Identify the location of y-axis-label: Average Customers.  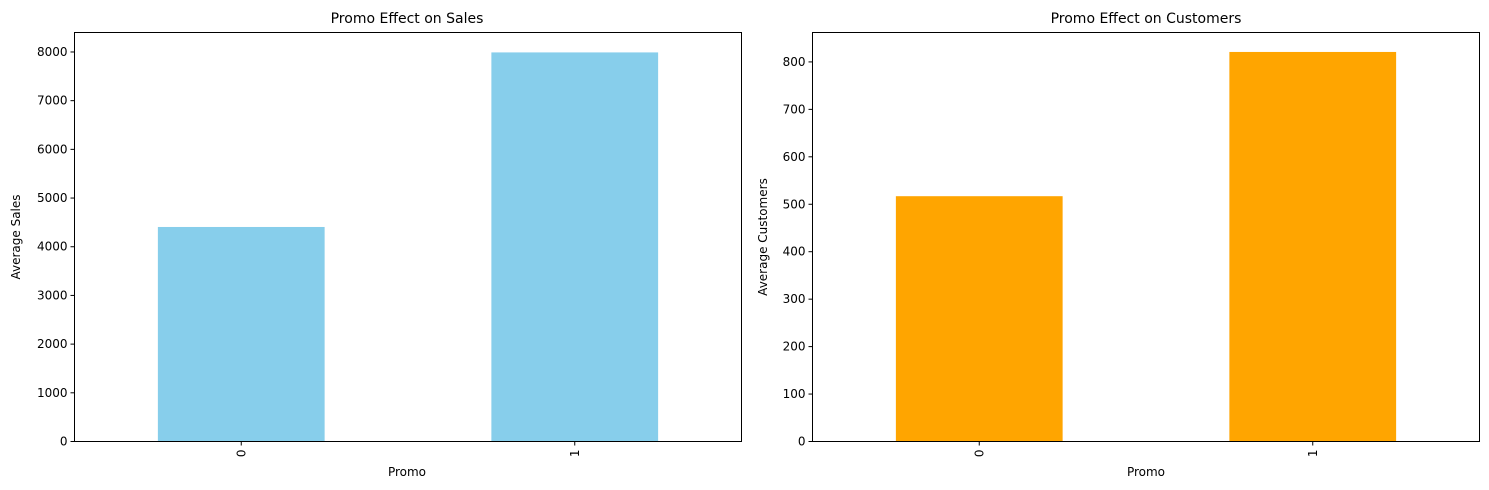
(763, 237).